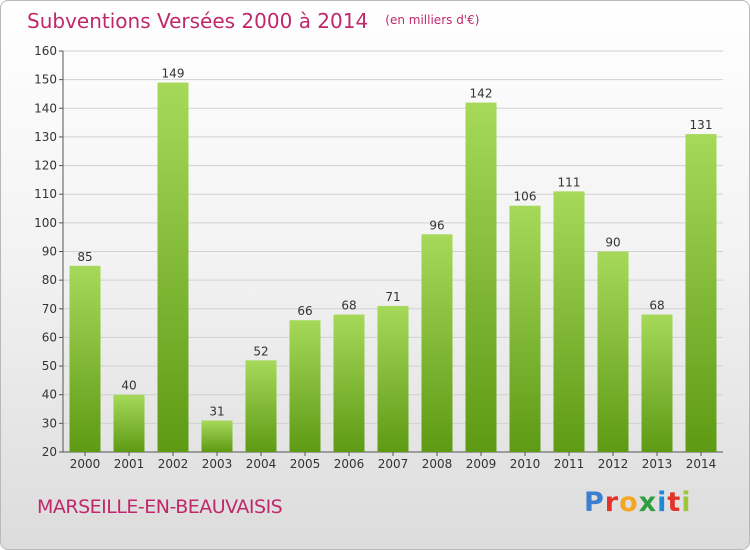 The height and width of the screenshot is (550, 750). I want to click on y-tick-label: 120, so click(45, 166).